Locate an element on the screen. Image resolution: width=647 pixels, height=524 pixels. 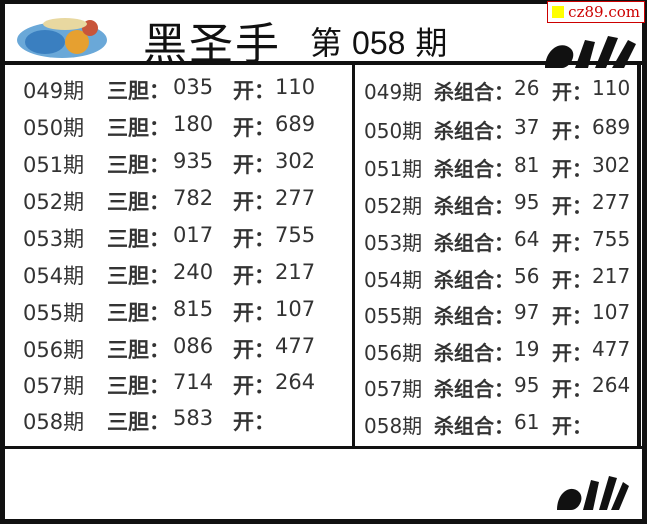
prediction-value: 61 is located at coordinates (527, 422).